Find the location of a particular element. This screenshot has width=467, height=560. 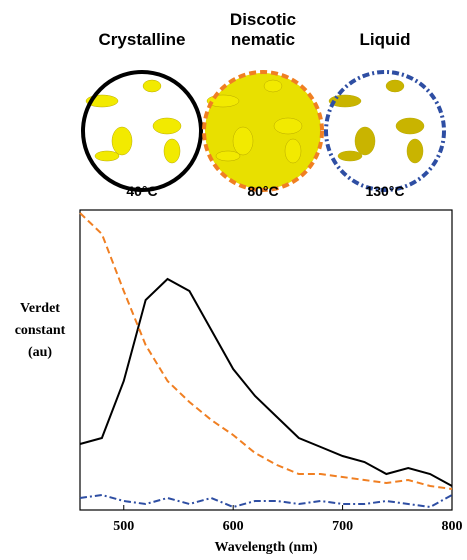

phase-temperature: 130°C is located at coordinates (385, 191).